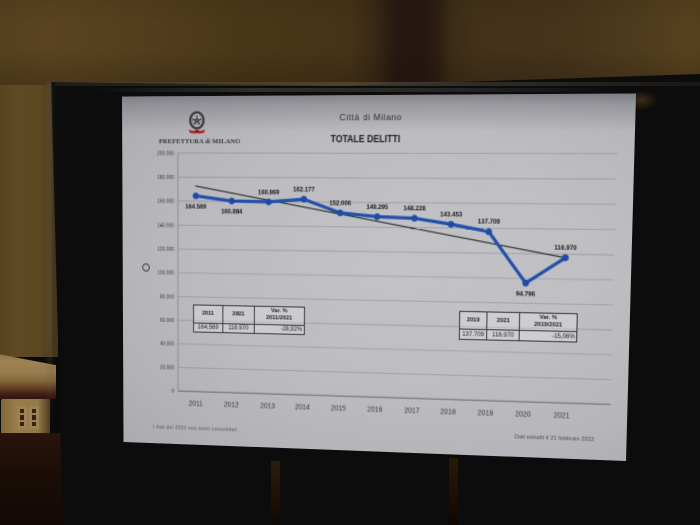 The height and width of the screenshot is (525, 700). I want to click on svg-text: 2018, so click(448, 413).